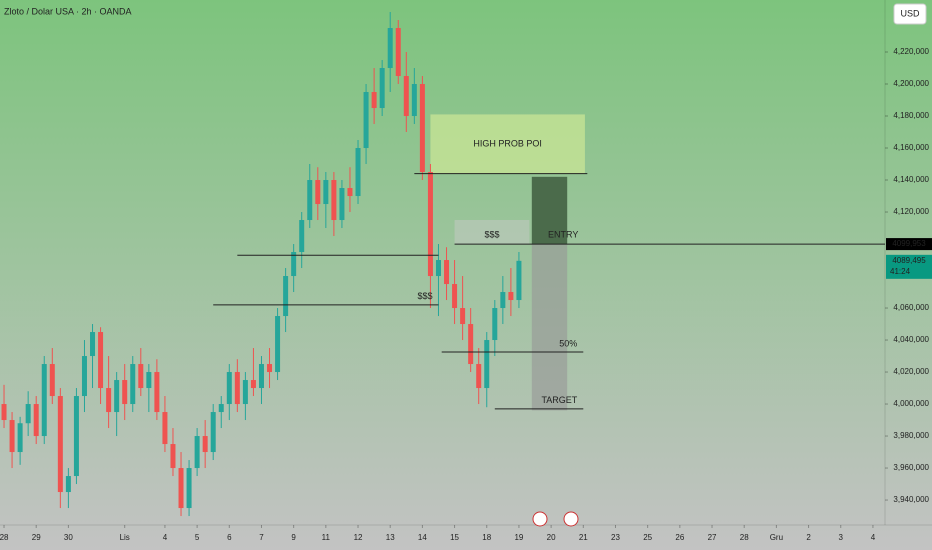  Describe the element at coordinates (911, 467) in the screenshot. I see `y-tick-label: 3,960,000` at that location.